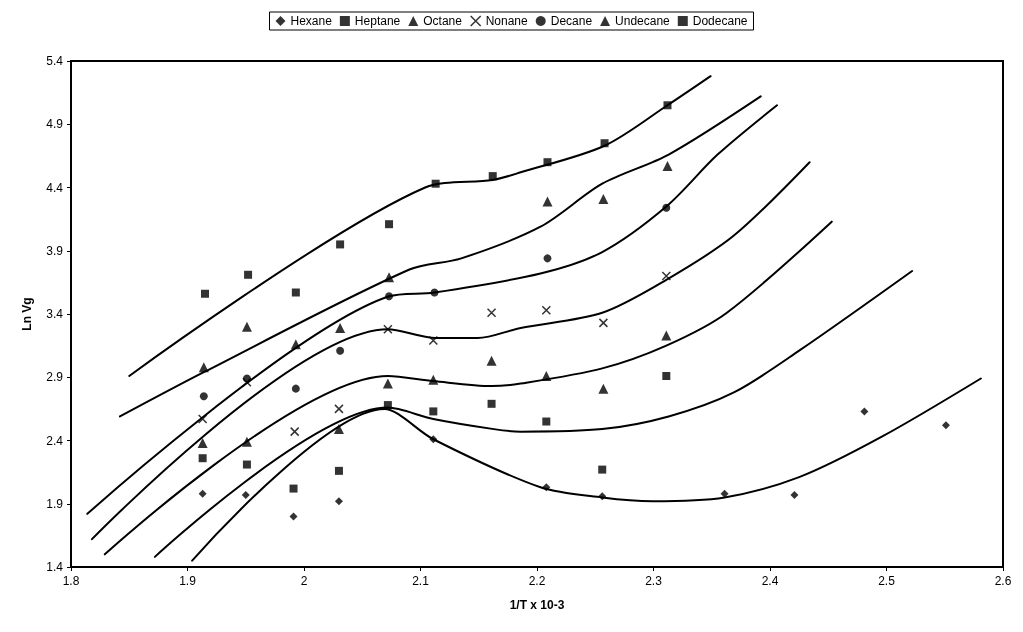 The height and width of the screenshot is (632, 1023). What do you see at coordinates (304, 581) in the screenshot?
I see `x-tick-label: 2` at bounding box center [304, 581].